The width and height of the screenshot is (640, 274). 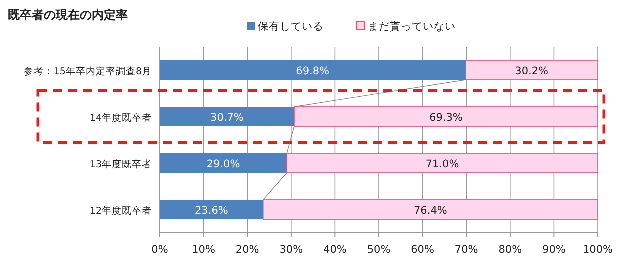 What do you see at coordinates (292, 250) in the screenshot?
I see `x-tick-label: 30%` at bounding box center [292, 250].